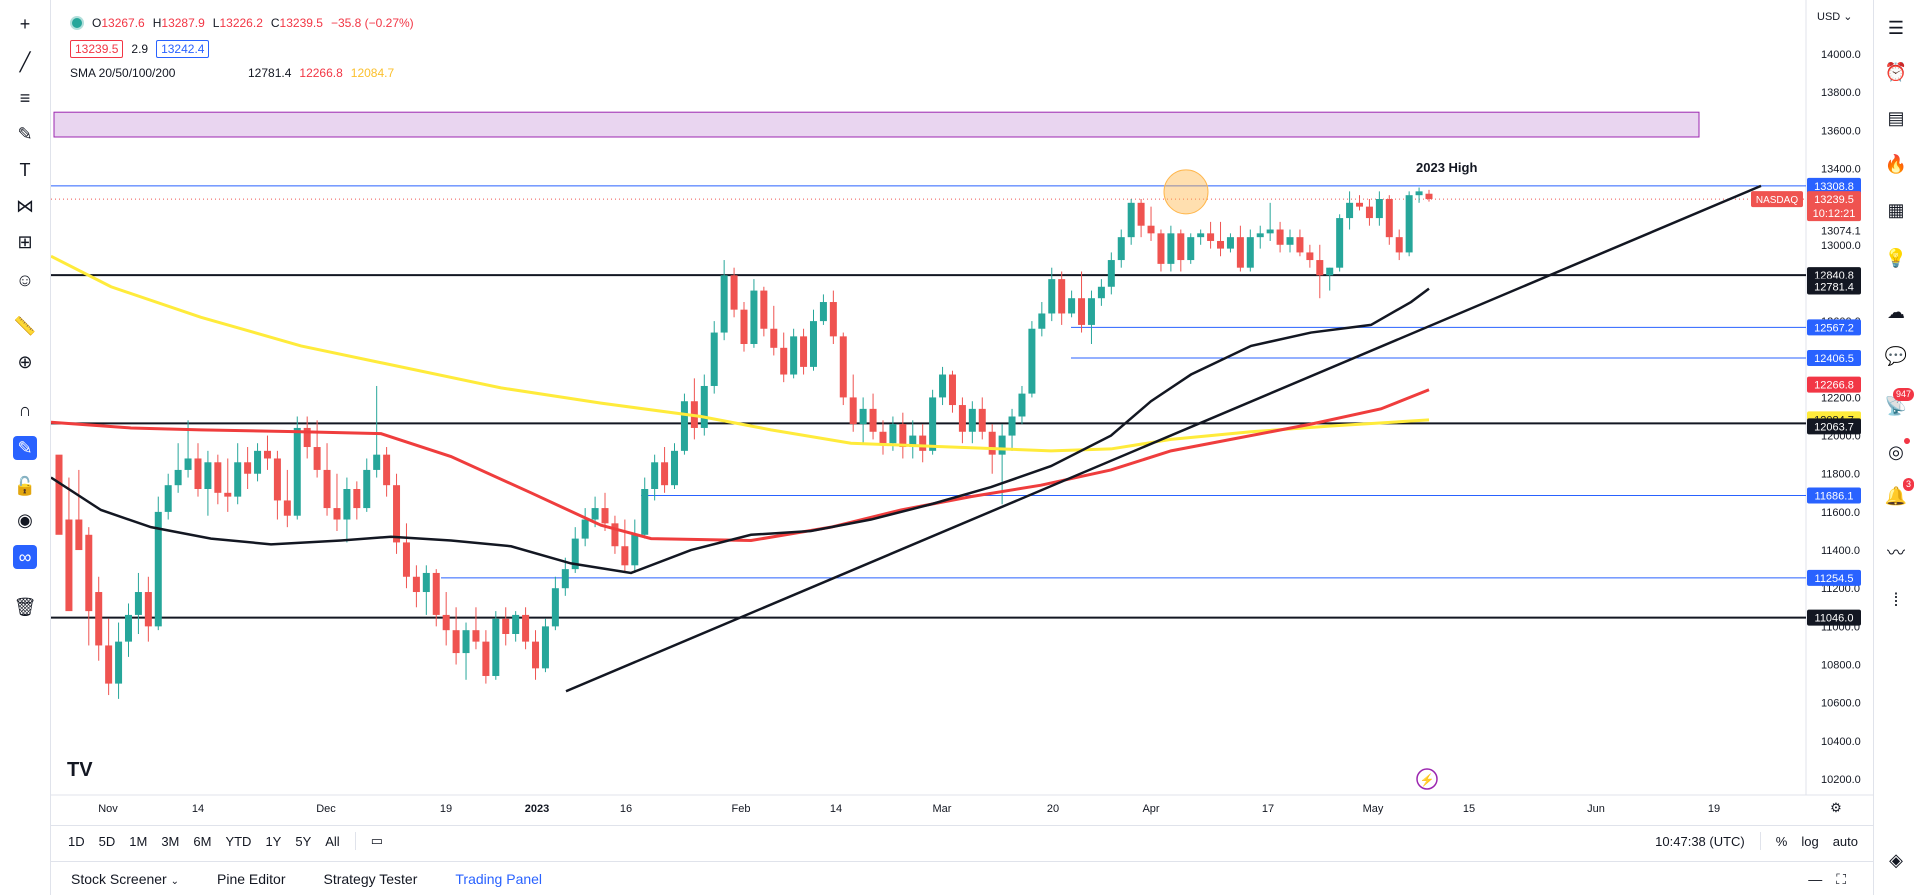 This screenshot has height=896, width=1918. What do you see at coordinates (1896, 599) in the screenshot?
I see `grid-icon: ⁞` at bounding box center [1896, 599].